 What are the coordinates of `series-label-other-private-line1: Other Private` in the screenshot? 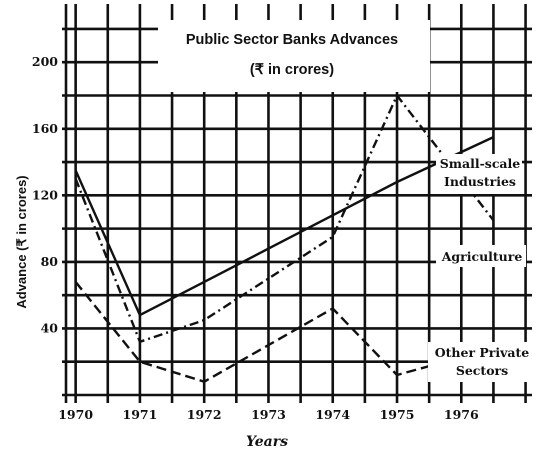 It's located at (482, 352).